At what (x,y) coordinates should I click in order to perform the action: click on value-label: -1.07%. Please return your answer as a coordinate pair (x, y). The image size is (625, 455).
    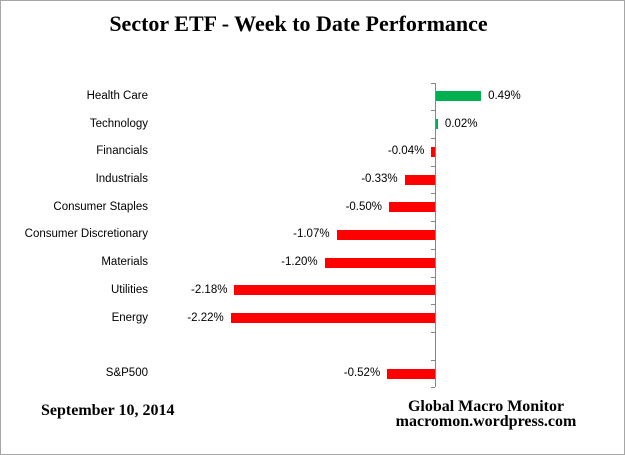
    Looking at the image, I should click on (311, 234).